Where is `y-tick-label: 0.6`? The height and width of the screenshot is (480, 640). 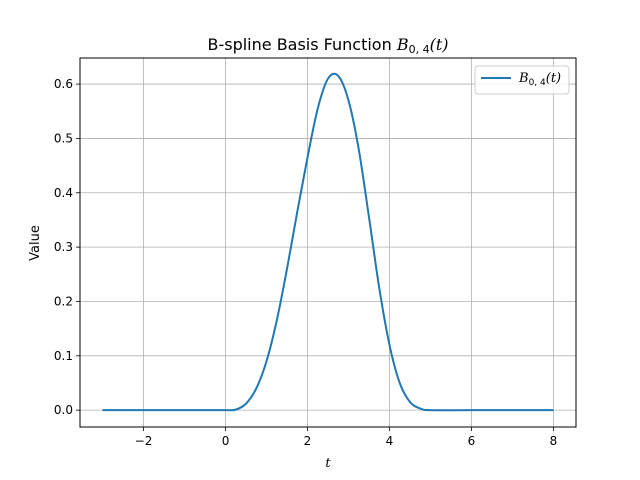 y-tick-label: 0.6 is located at coordinates (63, 84).